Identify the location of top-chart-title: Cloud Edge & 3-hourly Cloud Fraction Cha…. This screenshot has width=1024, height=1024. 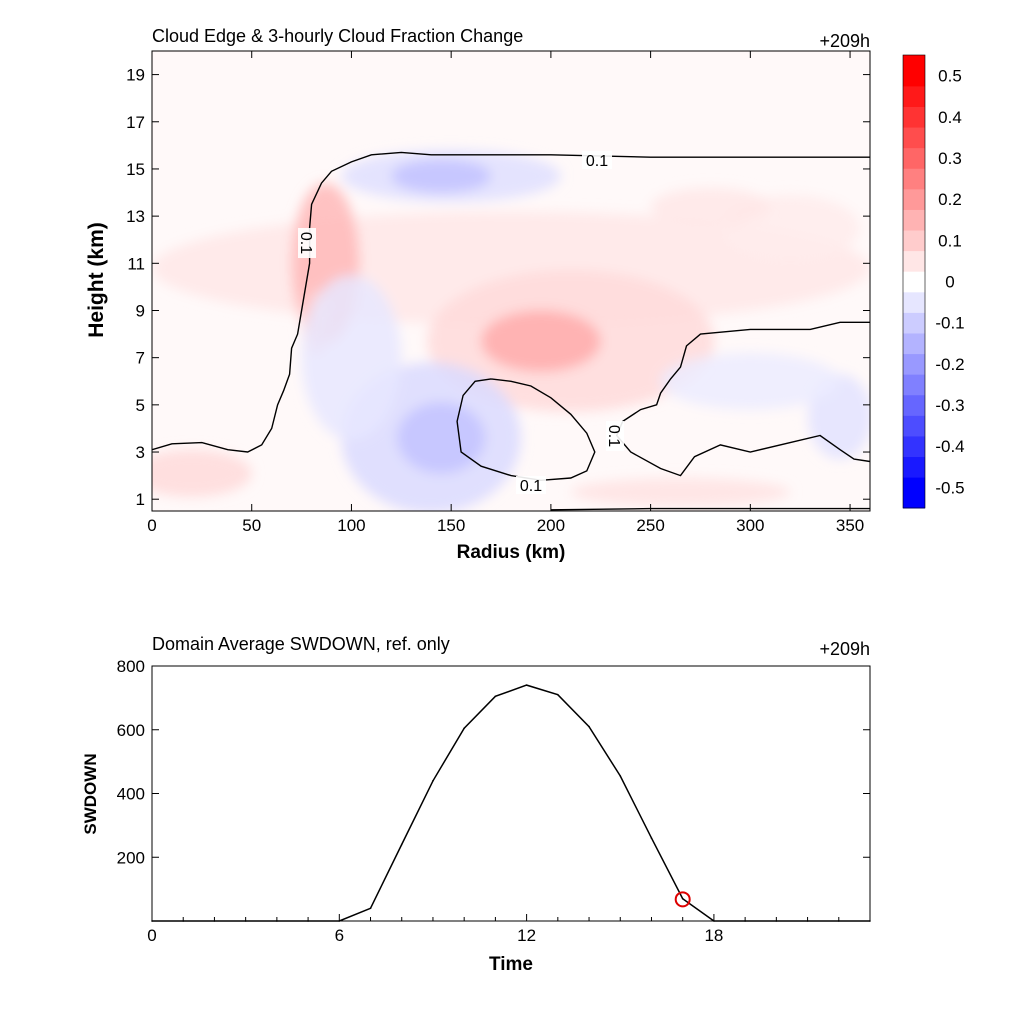
(337, 36).